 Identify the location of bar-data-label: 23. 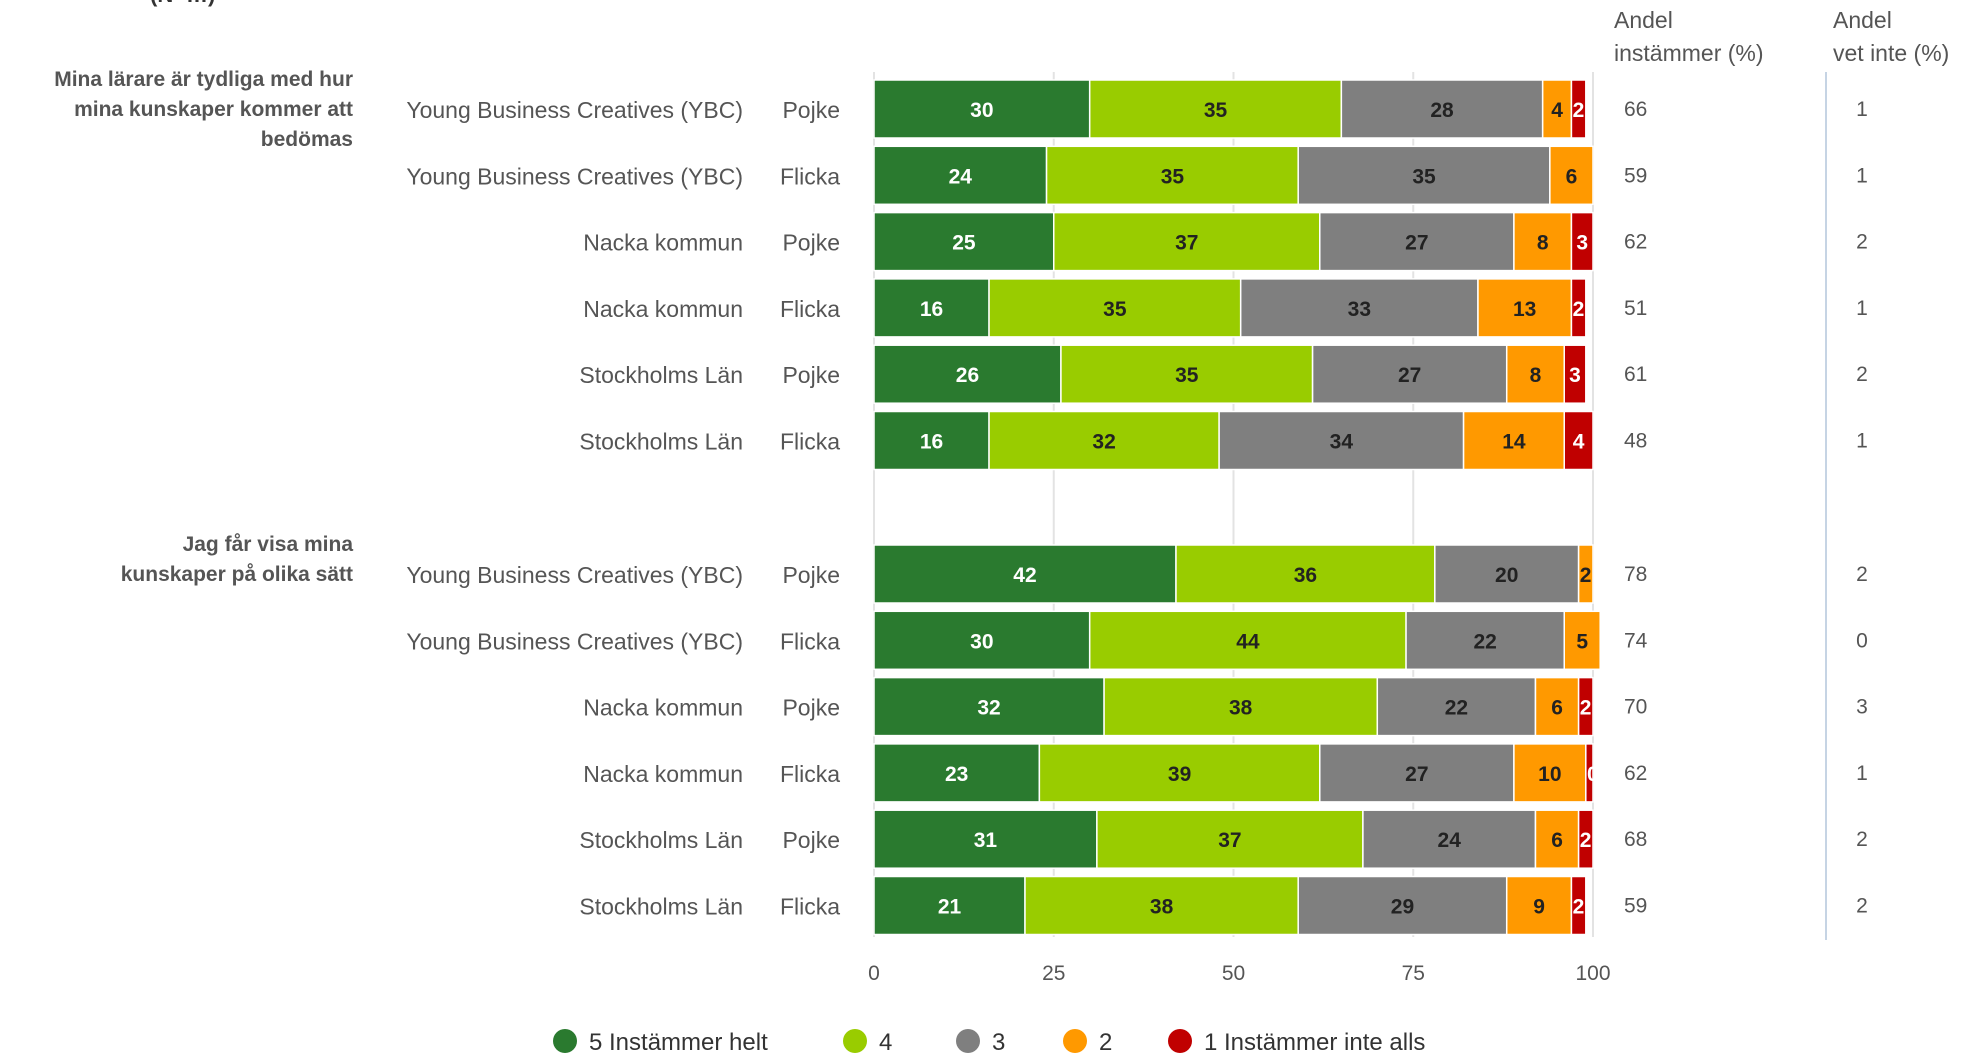
(956, 774).